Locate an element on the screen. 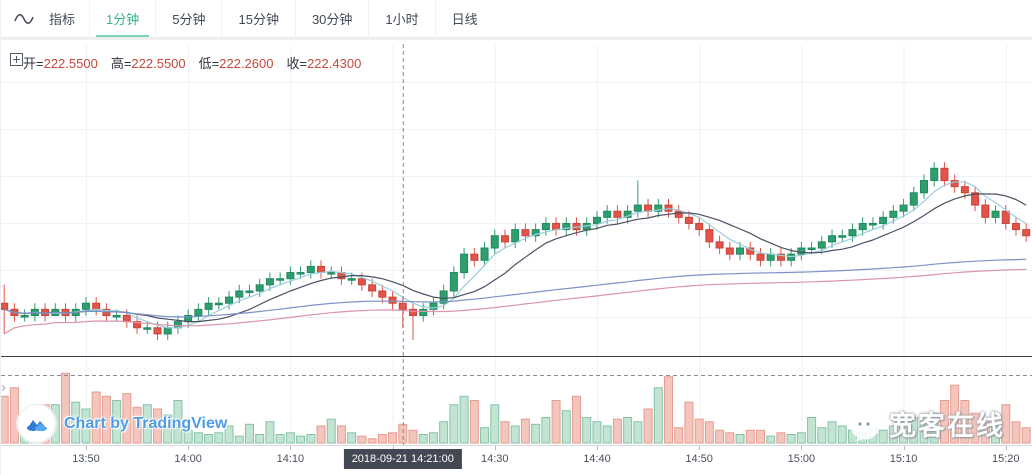 The height and width of the screenshot is (475, 1032). tab-interval-30min: 30分钟 is located at coordinates (331, 18).